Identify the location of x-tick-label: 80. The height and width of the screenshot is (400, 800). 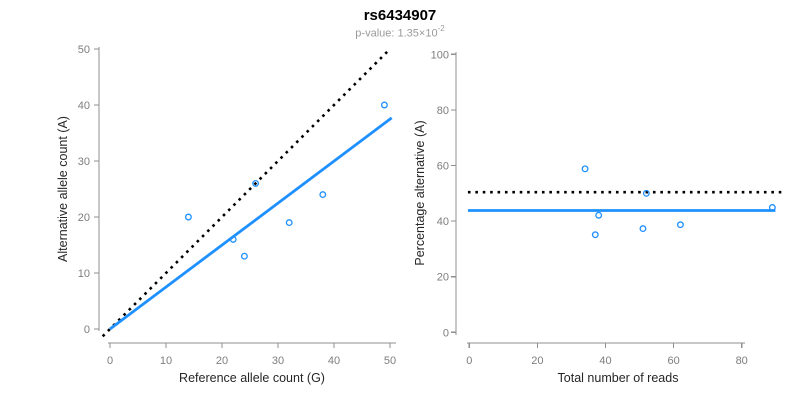
(742, 361).